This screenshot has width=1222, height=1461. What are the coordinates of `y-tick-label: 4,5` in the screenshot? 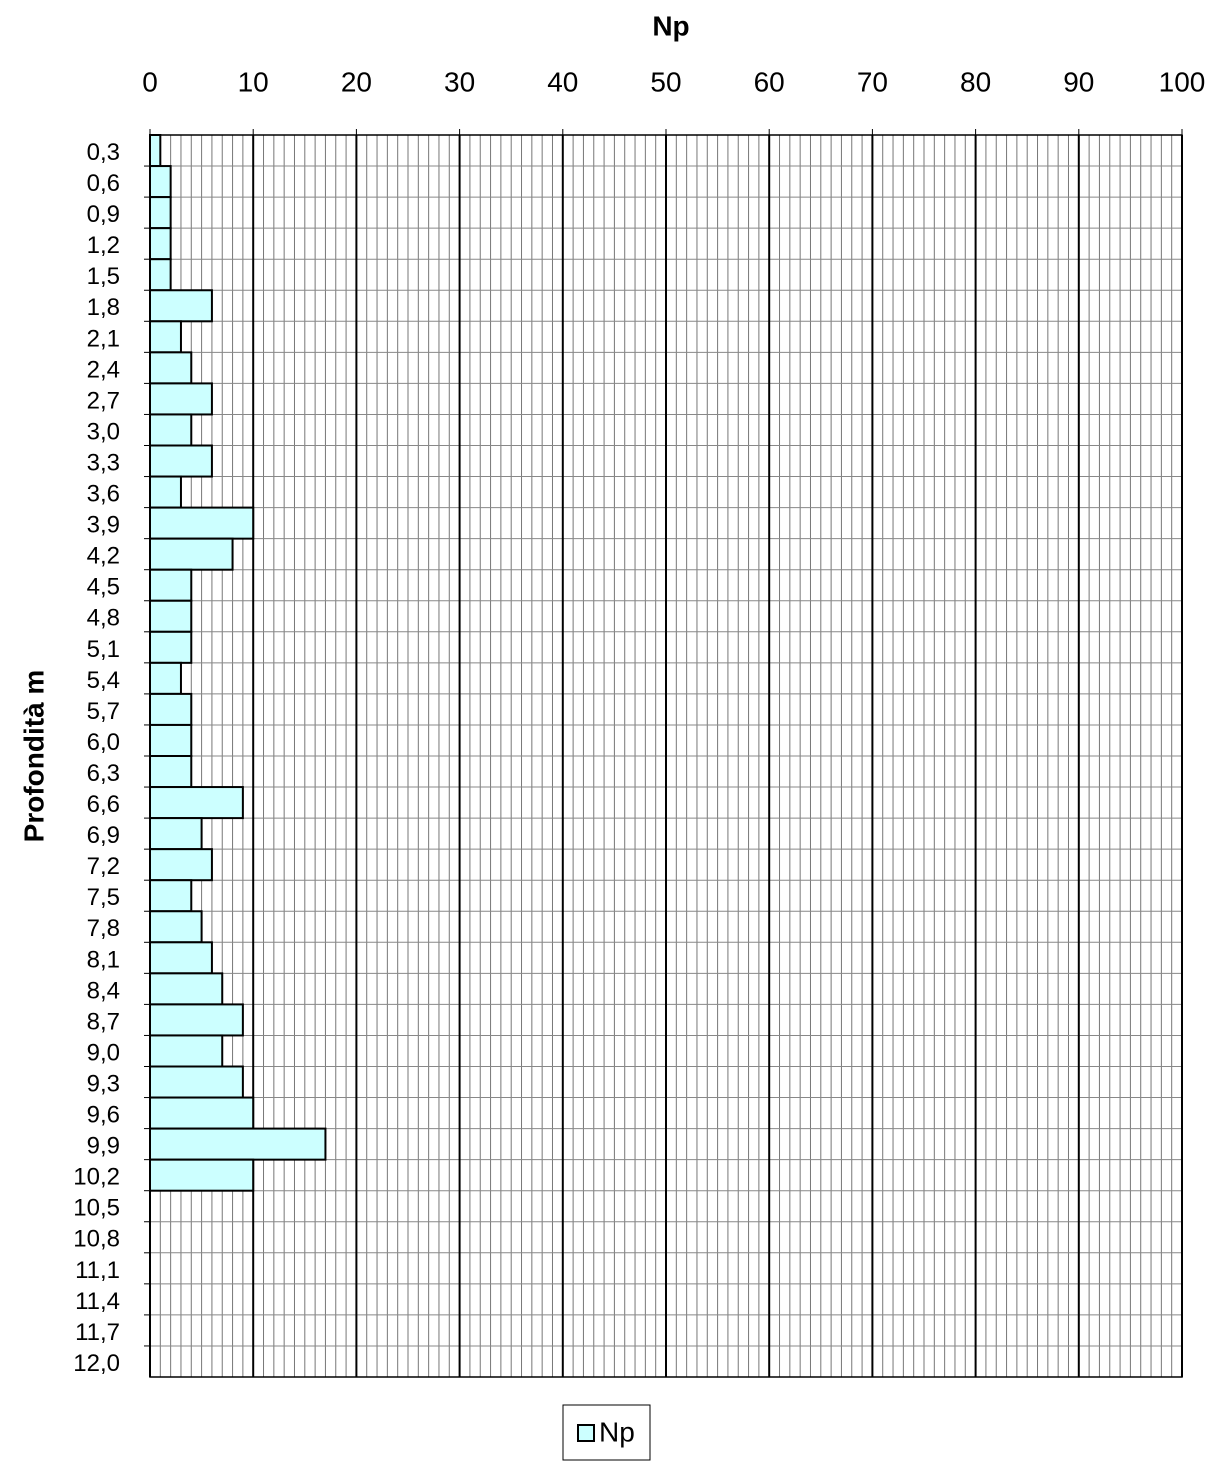 It's located at (103, 587).